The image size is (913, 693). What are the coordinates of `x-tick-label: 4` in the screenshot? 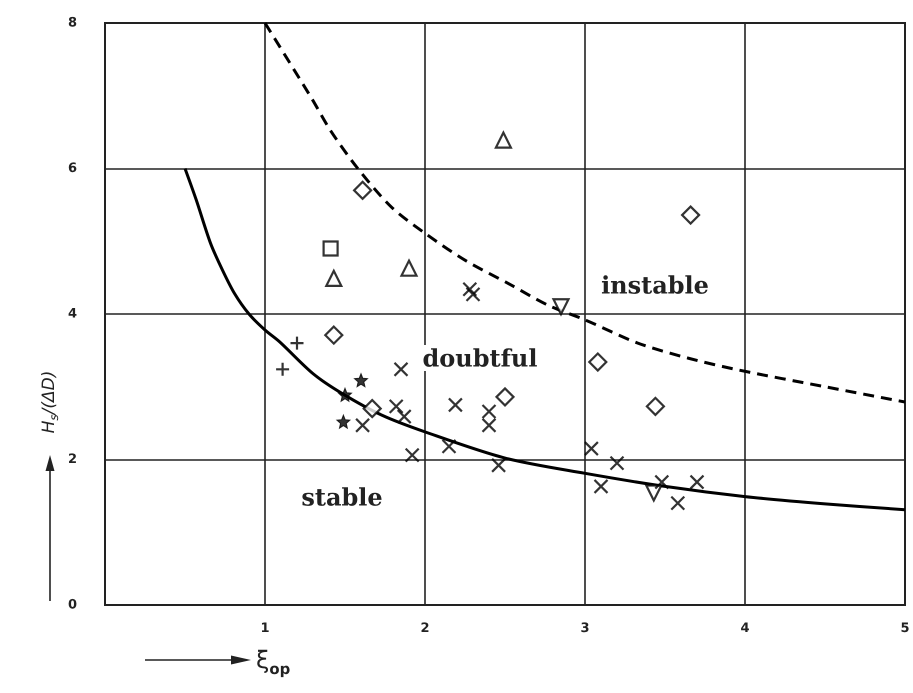 It's located at (745, 628).